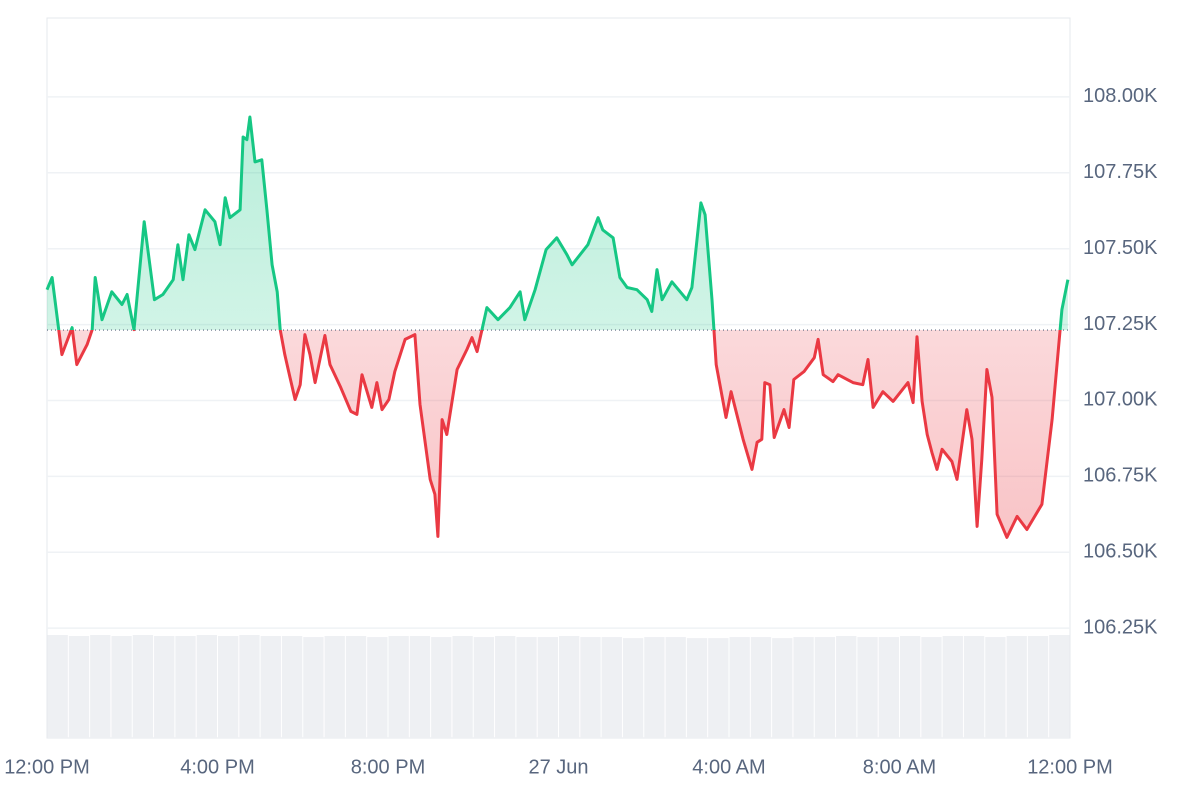  I want to click on y-tick-label: 106.25K, so click(1120, 627).